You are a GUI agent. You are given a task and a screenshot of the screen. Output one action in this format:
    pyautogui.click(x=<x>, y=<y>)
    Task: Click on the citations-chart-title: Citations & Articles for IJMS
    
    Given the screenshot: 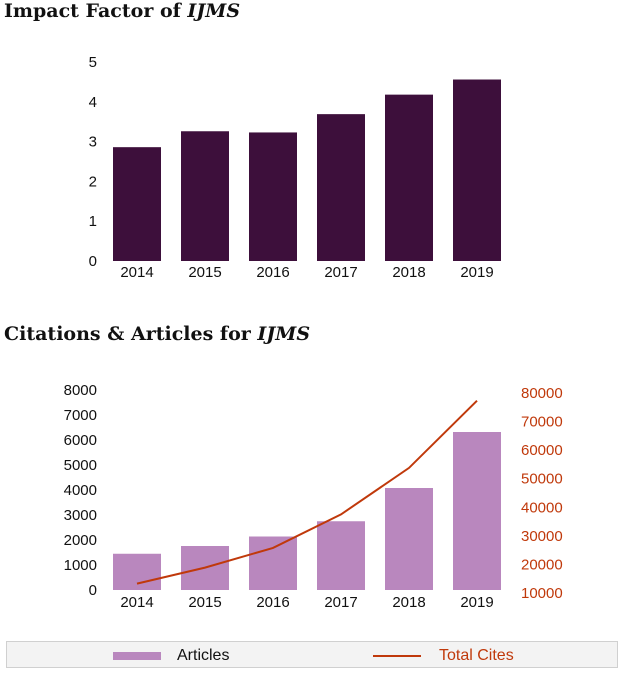 What is the action you would take?
    pyautogui.click(x=157, y=334)
    